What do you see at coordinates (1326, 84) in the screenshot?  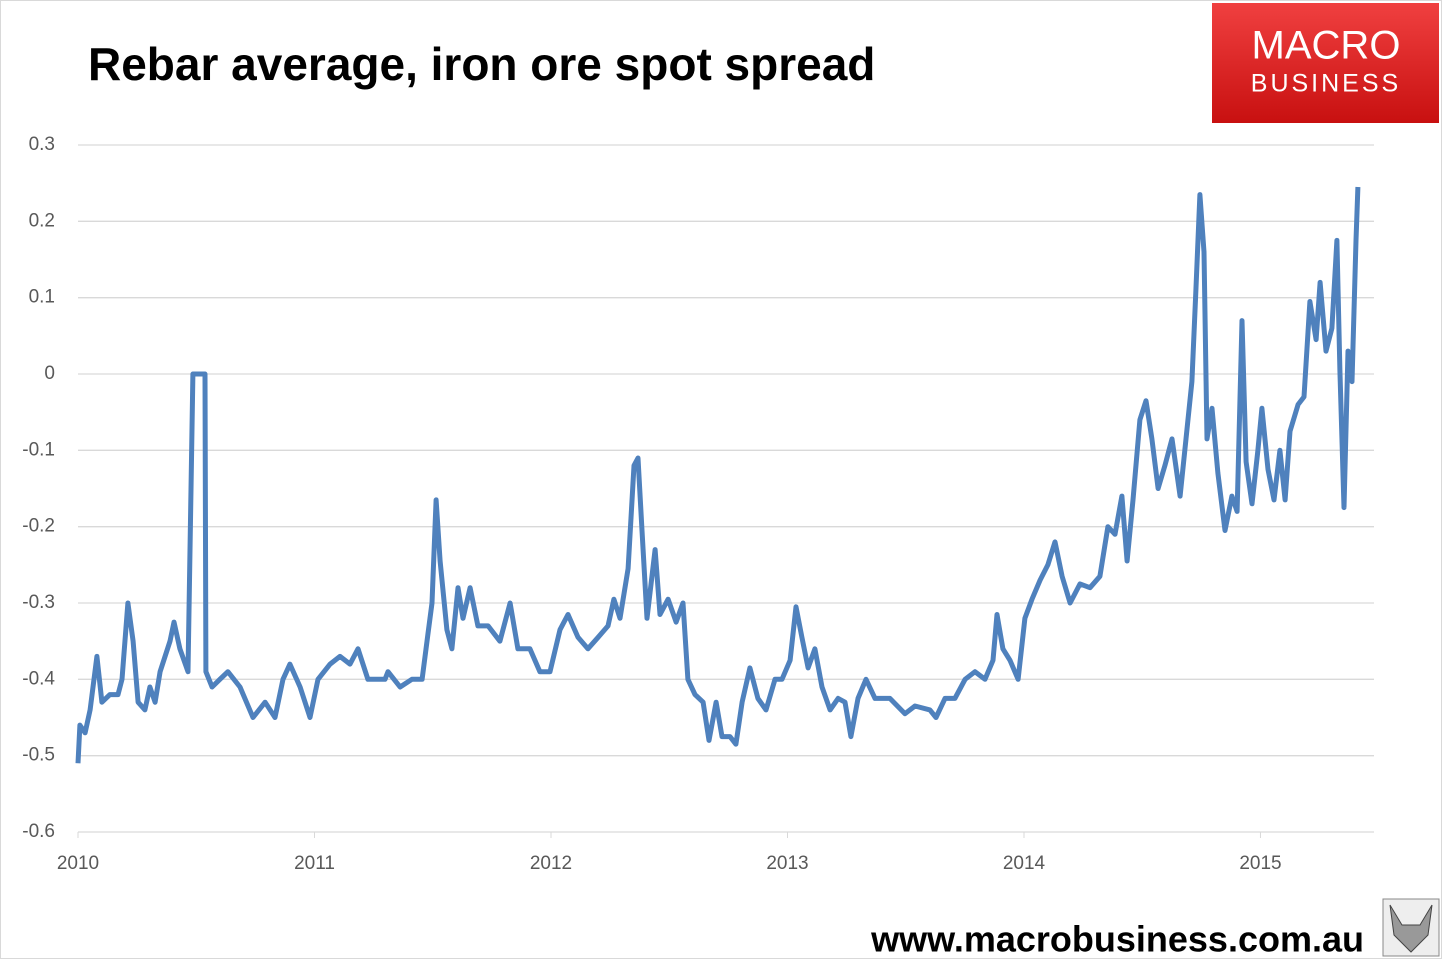 I see `logo-text: BUSINESS` at bounding box center [1326, 84].